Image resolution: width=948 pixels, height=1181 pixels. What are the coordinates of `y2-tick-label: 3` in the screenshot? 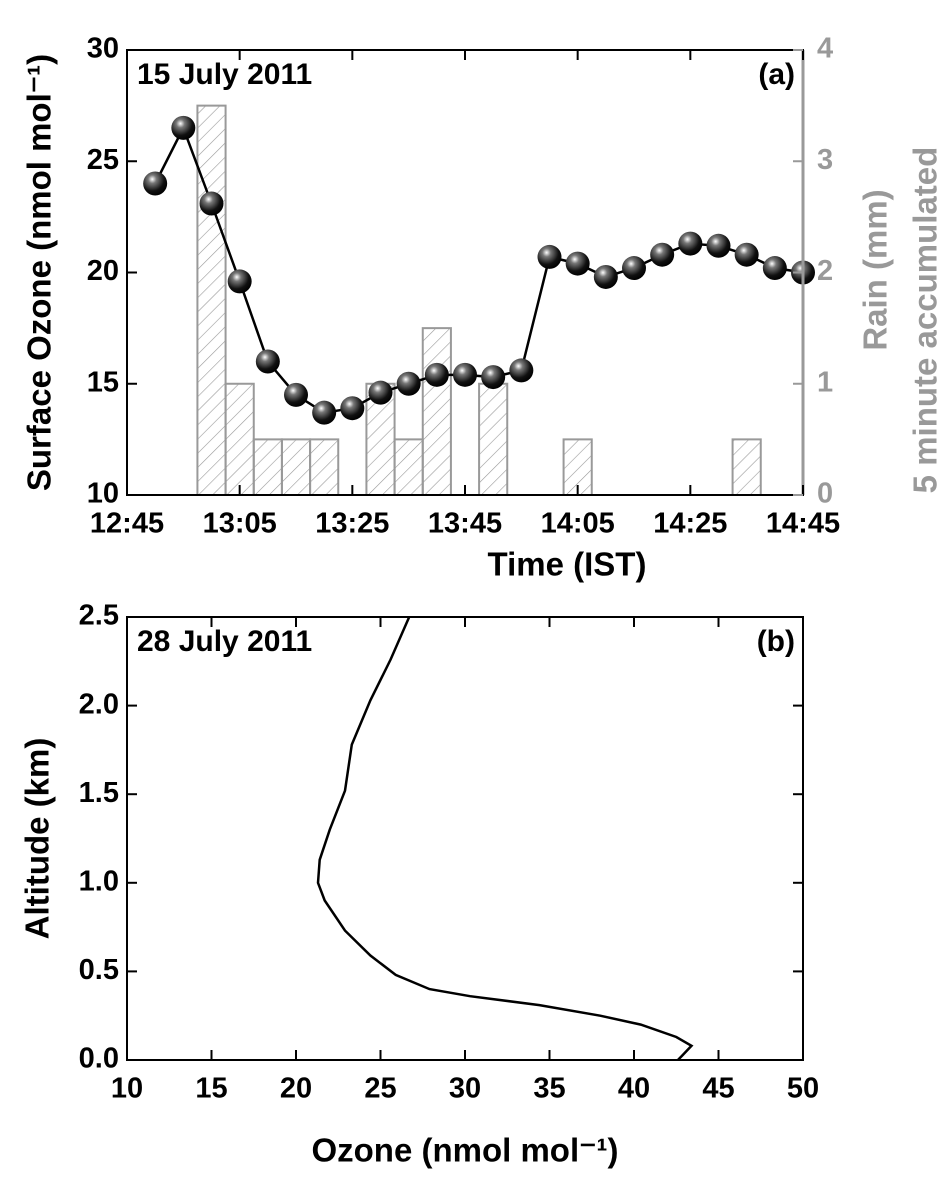 It's located at (825, 160).